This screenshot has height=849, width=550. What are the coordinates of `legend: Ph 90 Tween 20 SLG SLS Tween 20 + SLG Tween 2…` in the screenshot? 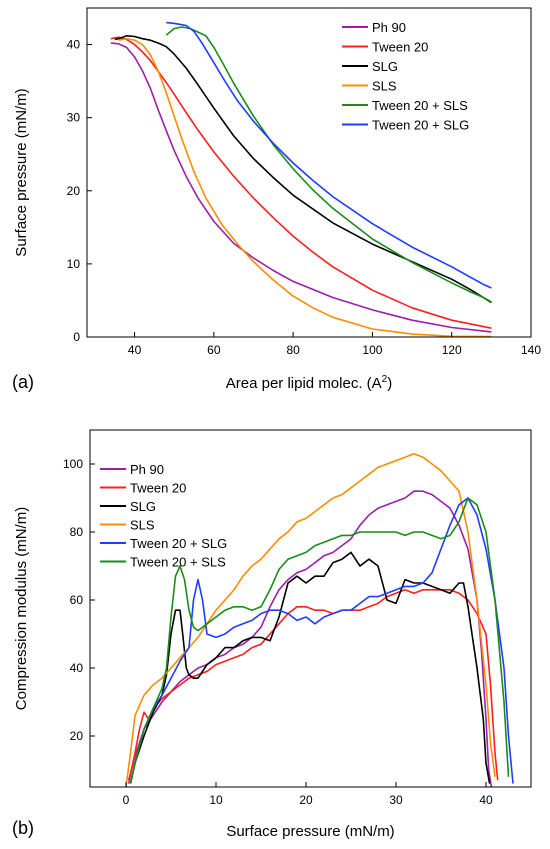 It's located at (163, 516).